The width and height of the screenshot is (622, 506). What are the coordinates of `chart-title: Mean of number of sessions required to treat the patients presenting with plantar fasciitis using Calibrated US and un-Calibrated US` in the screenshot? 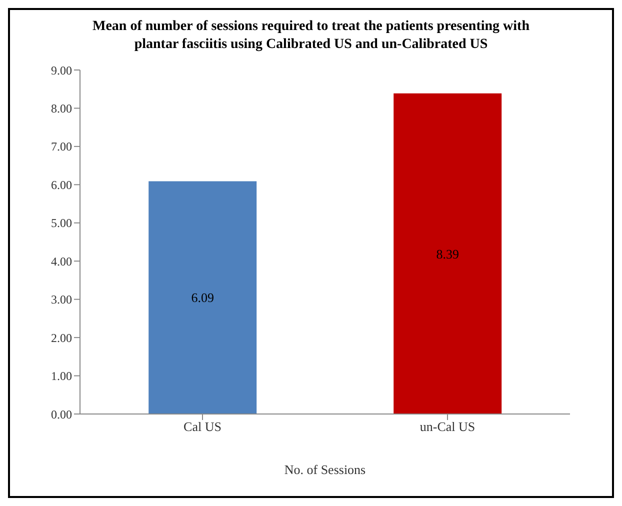 It's located at (311, 36).